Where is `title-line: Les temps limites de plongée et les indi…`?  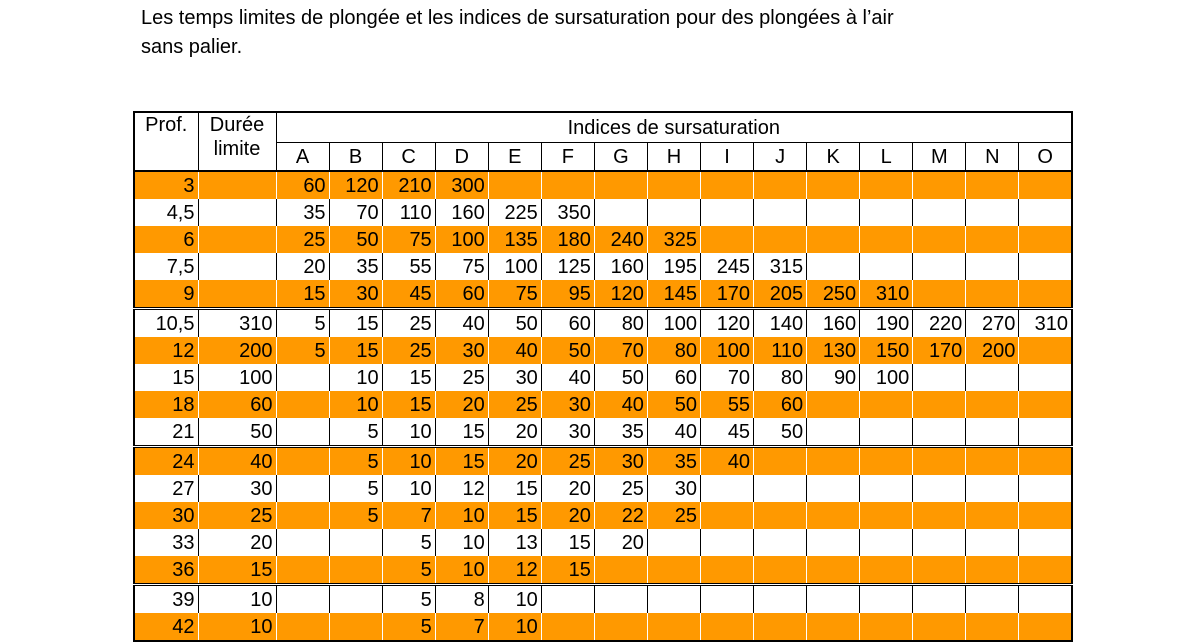 title-line: Les temps limites de plongée et les indi… is located at coordinates (517, 18).